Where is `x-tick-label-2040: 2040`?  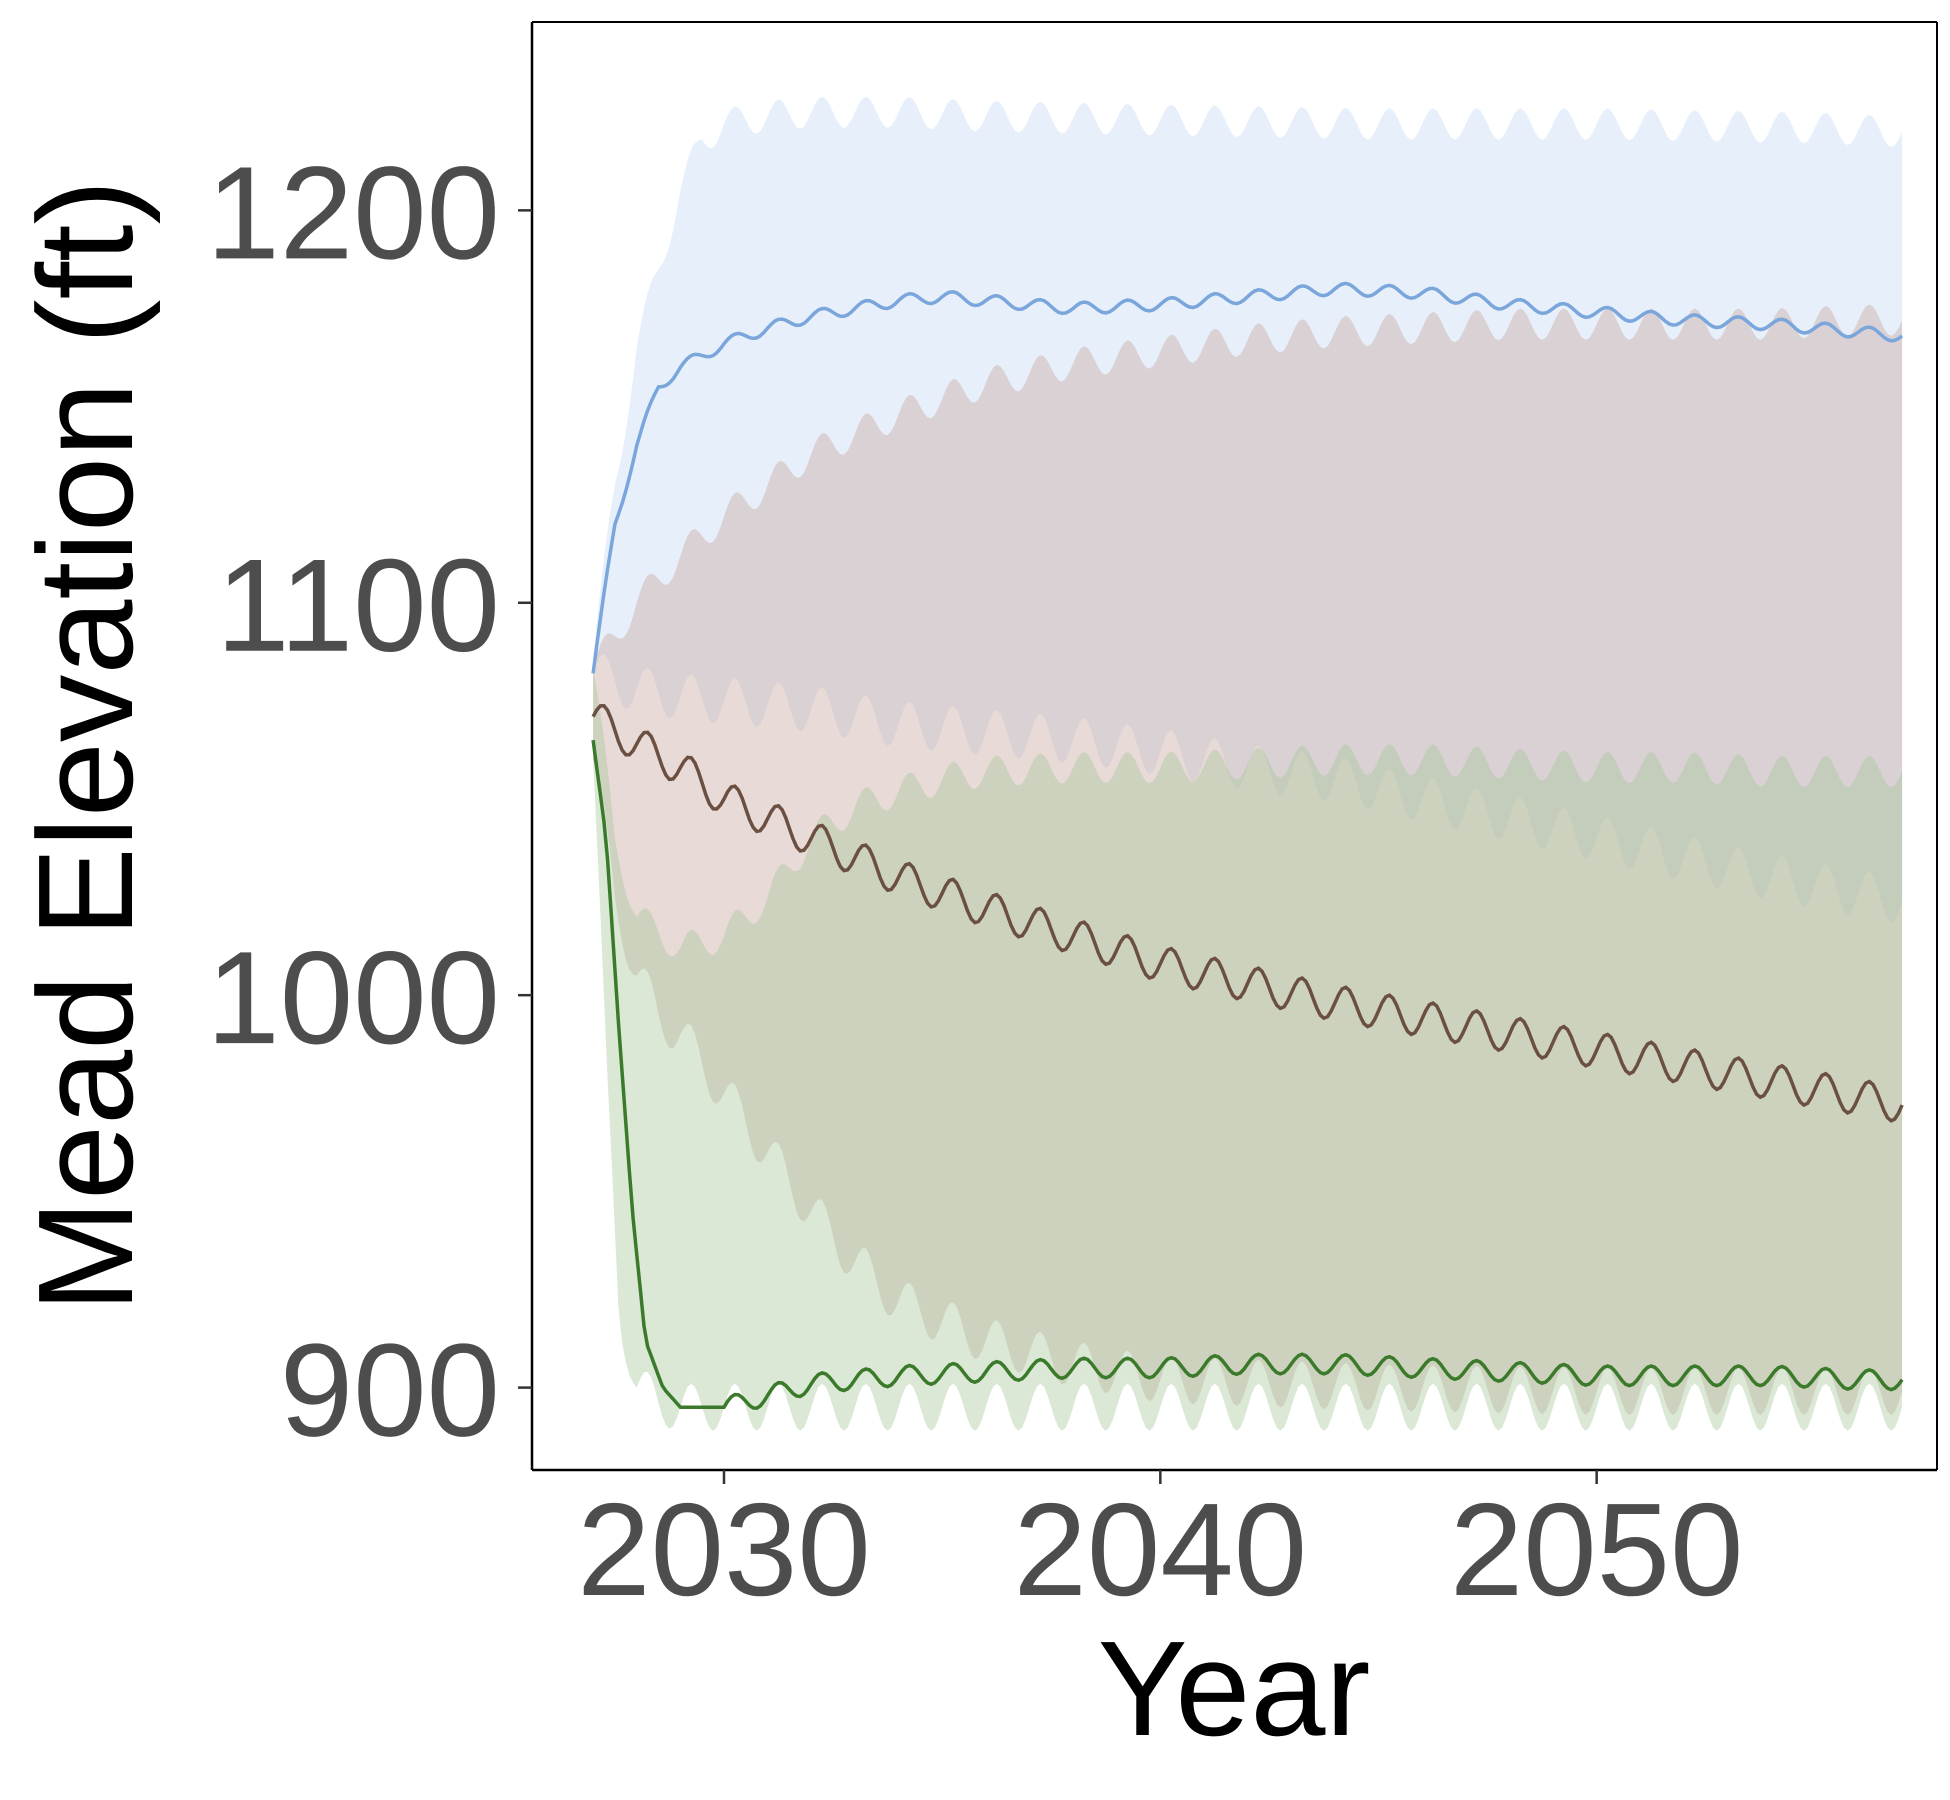 x-tick-label-2040: 2040 is located at coordinates (1160, 1549).